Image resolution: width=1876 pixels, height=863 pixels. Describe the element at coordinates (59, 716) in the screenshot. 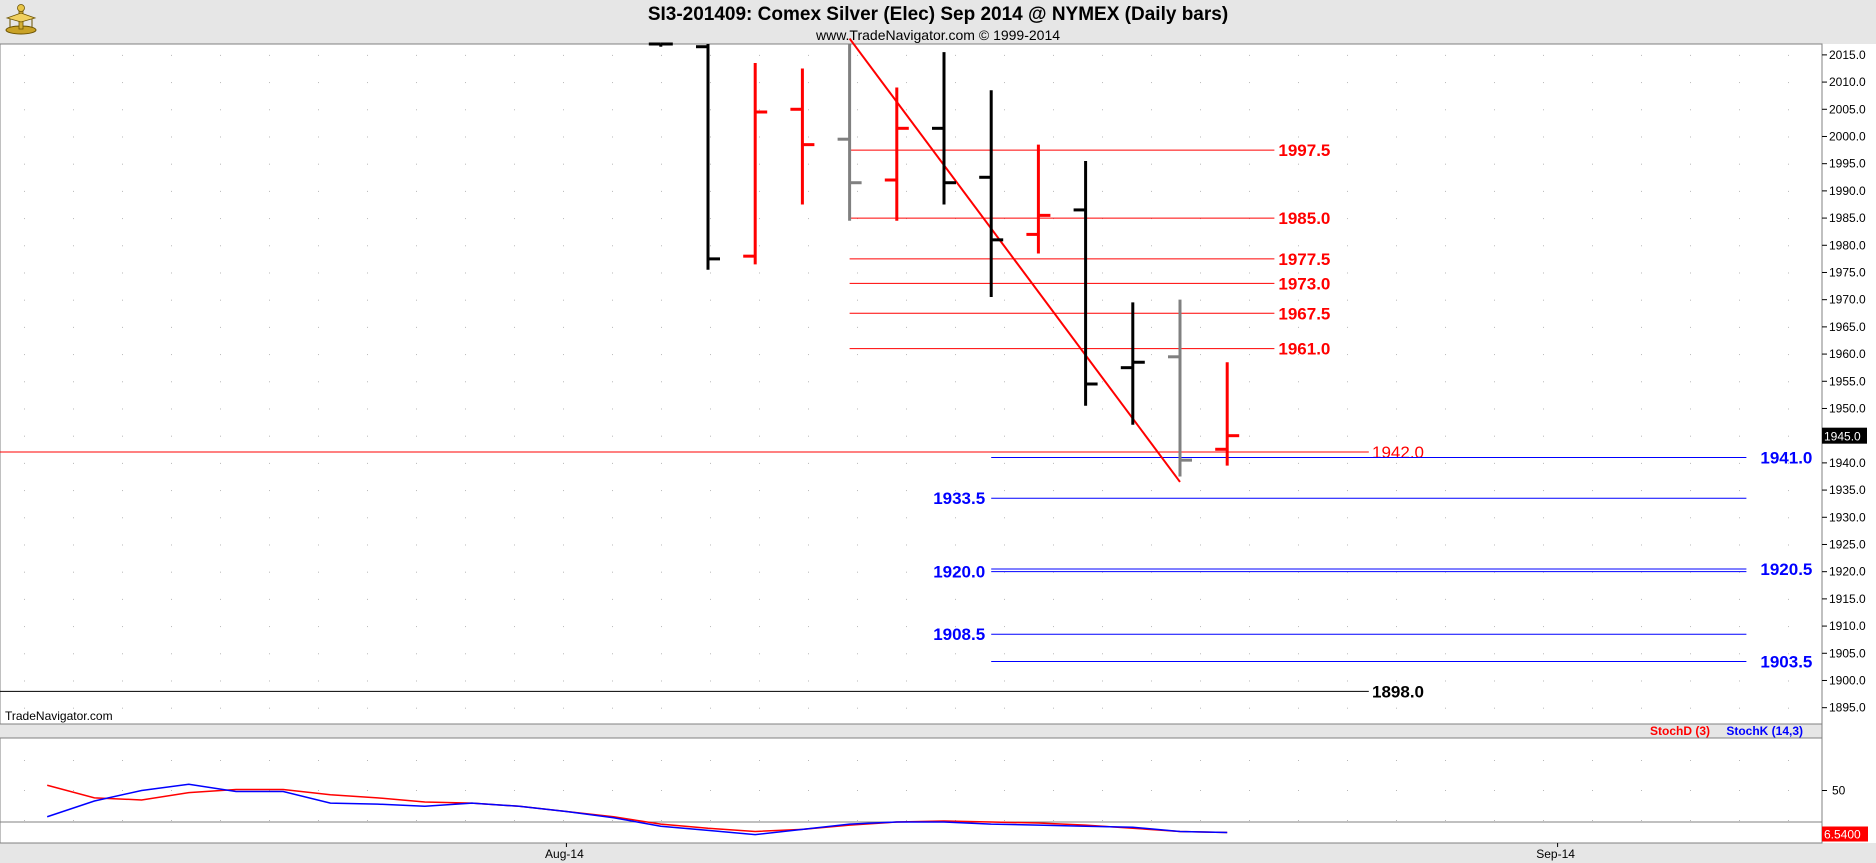

I see `watermark: TradeNavigator.com` at that location.